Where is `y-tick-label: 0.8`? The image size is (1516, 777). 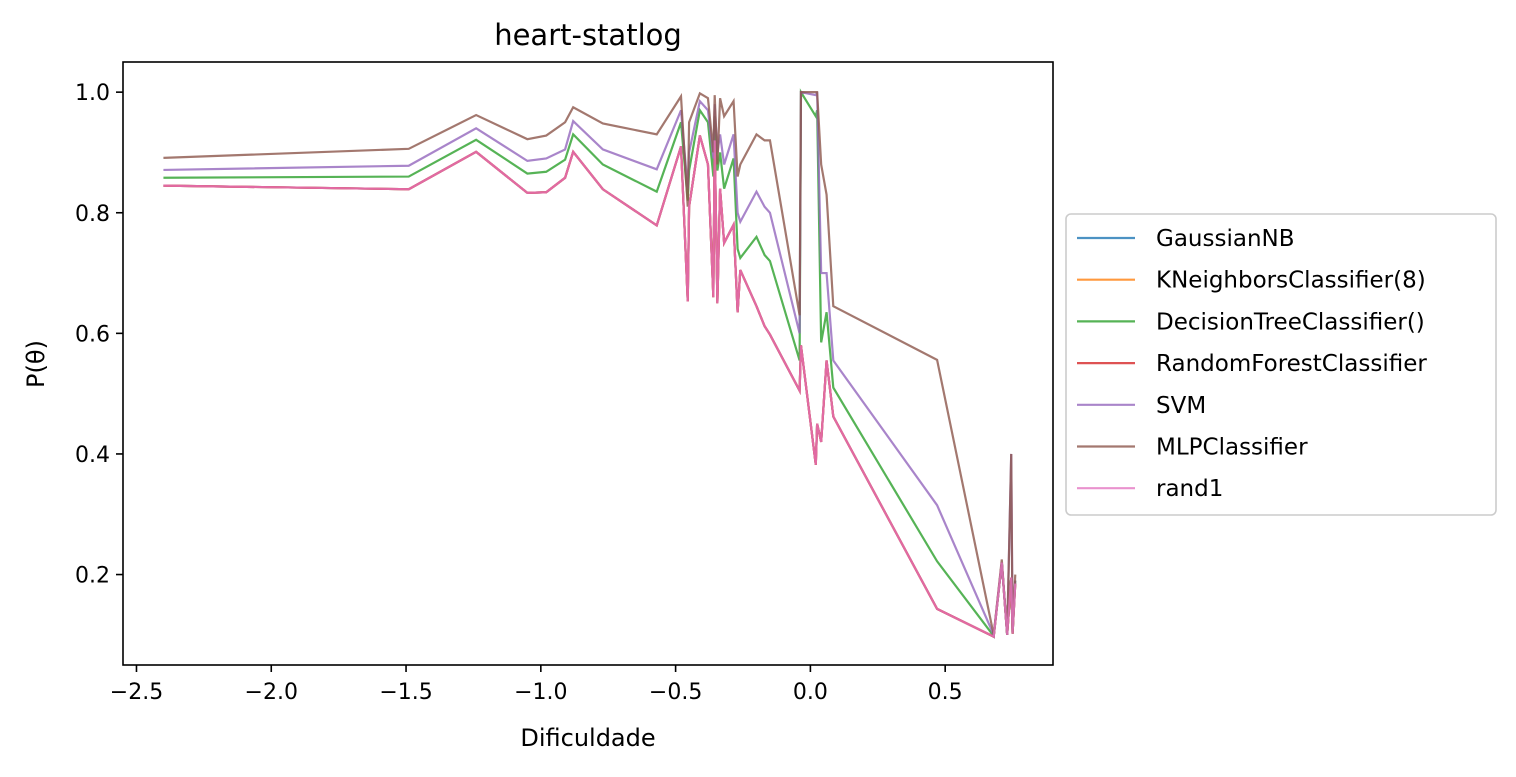
y-tick-label: 0.8 is located at coordinates (92, 214).